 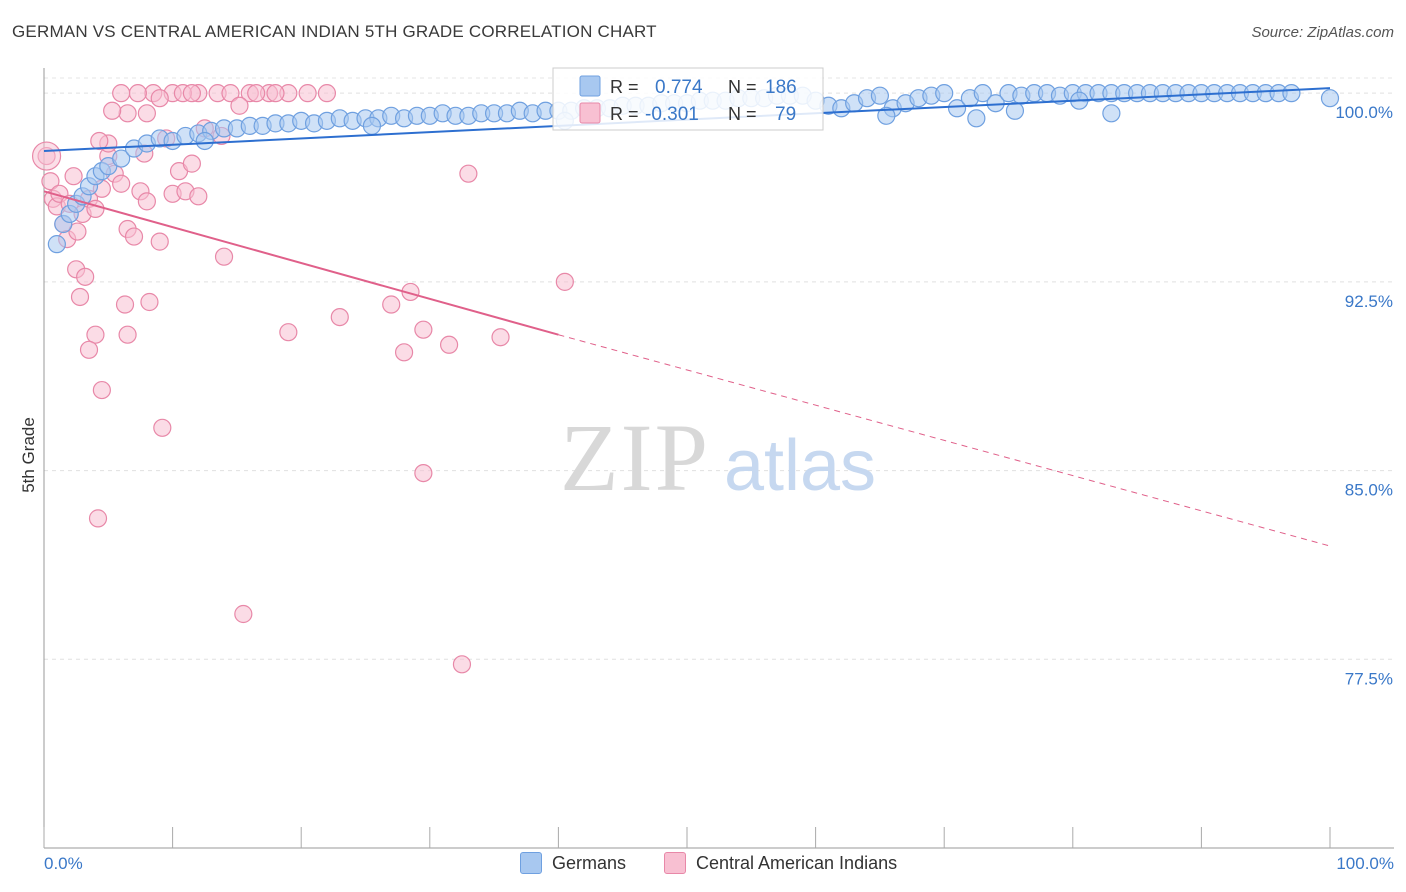 I want to click on bottom-legend-item-germans: Germans, so click(x=573, y=863).